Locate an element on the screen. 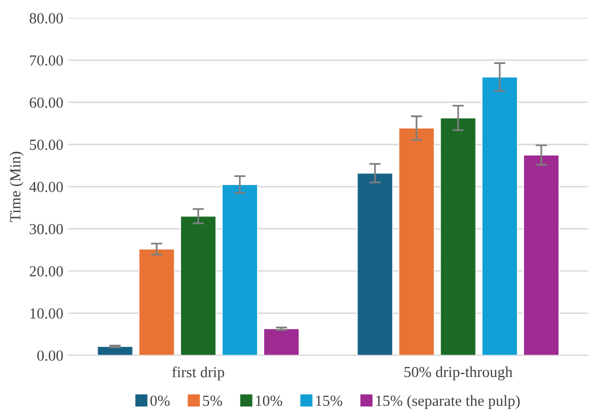 This screenshot has height=419, width=594. legend-label: 0% is located at coordinates (160, 401).